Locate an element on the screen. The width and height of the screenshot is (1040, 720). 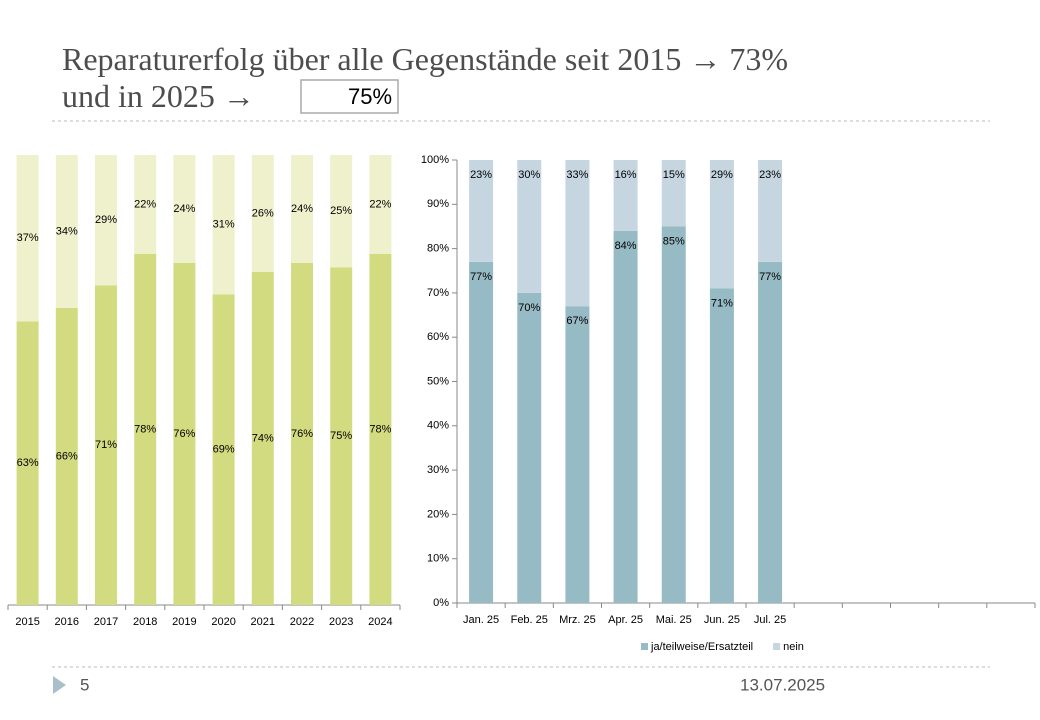
y-tick-label: 50% is located at coordinates (438, 381).